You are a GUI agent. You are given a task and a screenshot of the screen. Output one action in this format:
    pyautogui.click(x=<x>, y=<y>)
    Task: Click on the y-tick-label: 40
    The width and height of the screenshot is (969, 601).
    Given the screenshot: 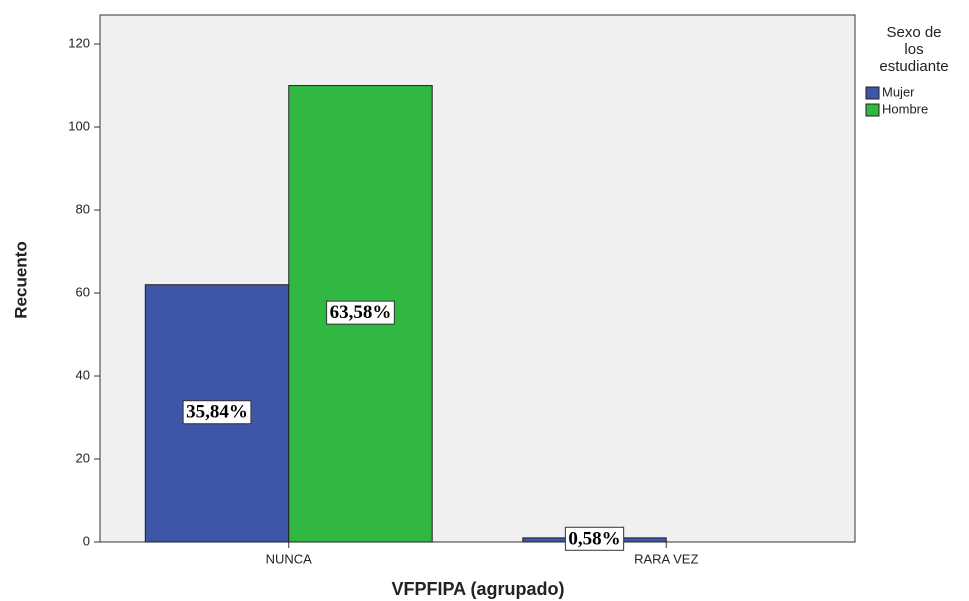 What is the action you would take?
    pyautogui.click(x=83, y=374)
    